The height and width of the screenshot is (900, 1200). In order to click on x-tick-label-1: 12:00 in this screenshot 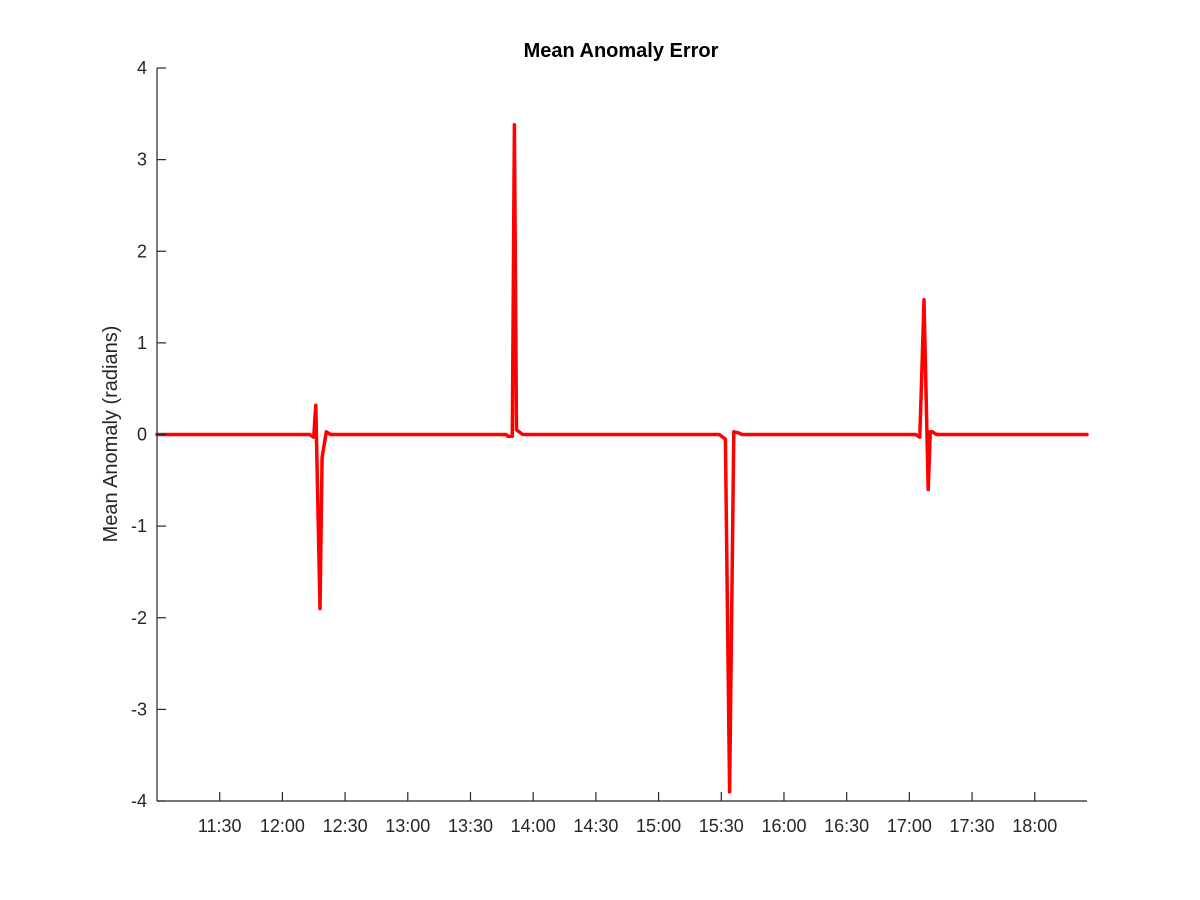, I will do `click(282, 826)`.